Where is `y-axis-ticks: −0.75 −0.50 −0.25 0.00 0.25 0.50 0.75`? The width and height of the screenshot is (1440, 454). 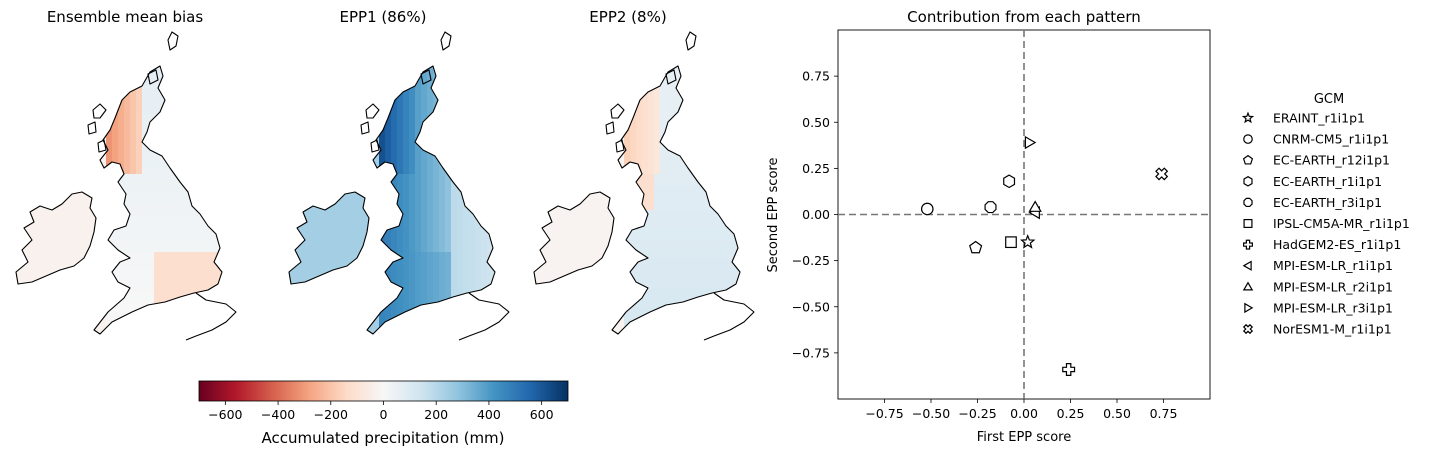 y-axis-ticks: −0.75 −0.50 −0.25 0.00 0.25 0.50 0.75 is located at coordinates (815, 214).